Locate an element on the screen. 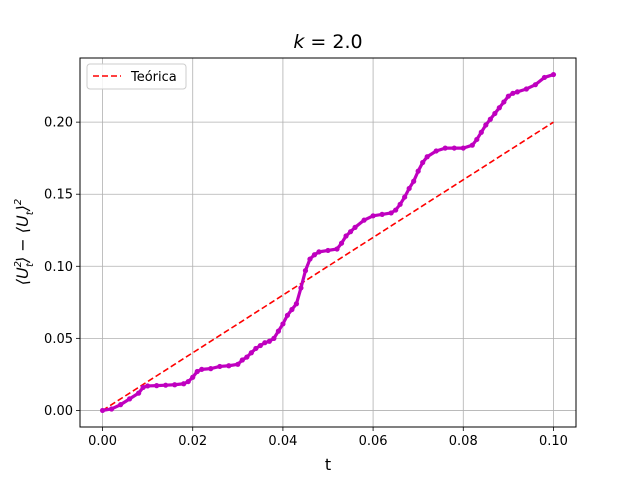 Image resolution: width=640 pixels, height=480 pixels. legend-box is located at coordinates (136, 76).